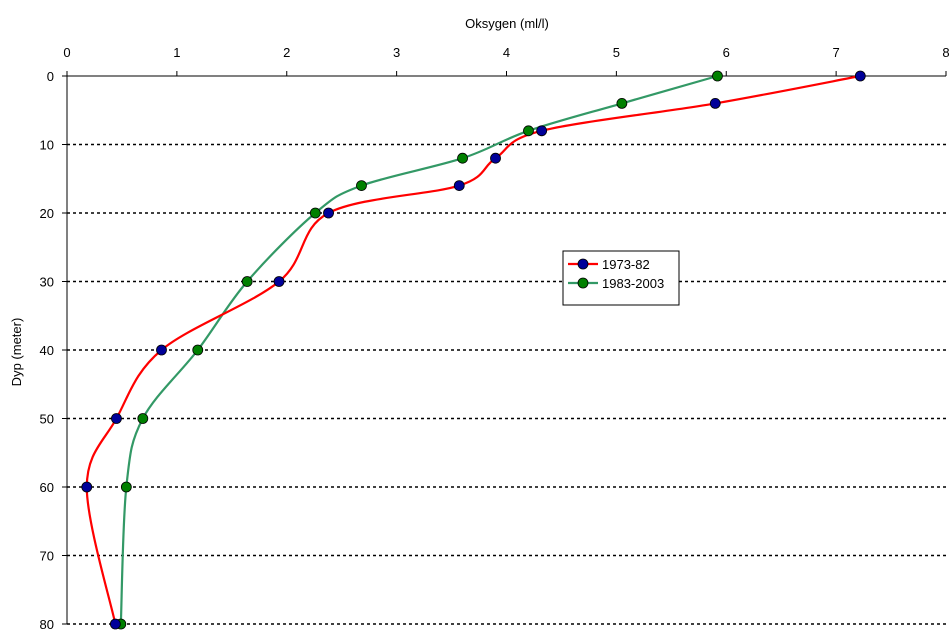  Describe the element at coordinates (47, 213) in the screenshot. I see `y-tick-label-20: 20` at that location.